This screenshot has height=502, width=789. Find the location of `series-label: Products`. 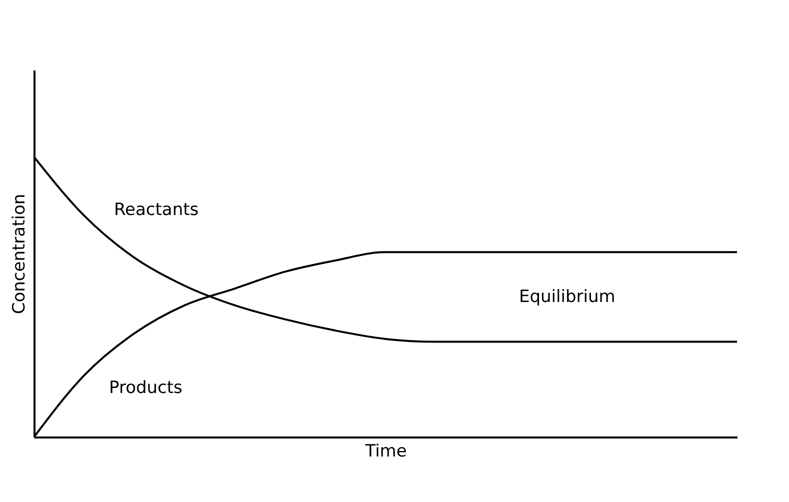

series-label: Products is located at coordinates (146, 388).